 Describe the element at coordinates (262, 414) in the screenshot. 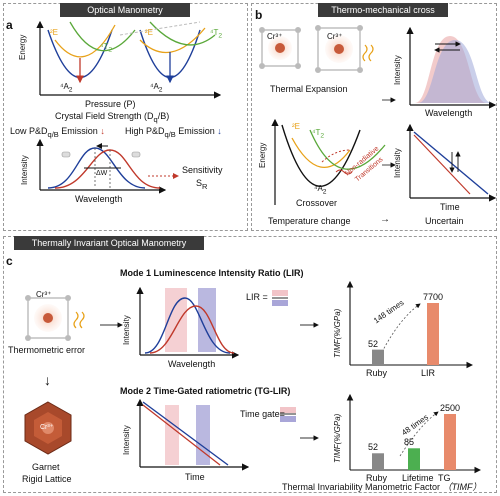

I see `time-gate-label: Time gate=` at that location.